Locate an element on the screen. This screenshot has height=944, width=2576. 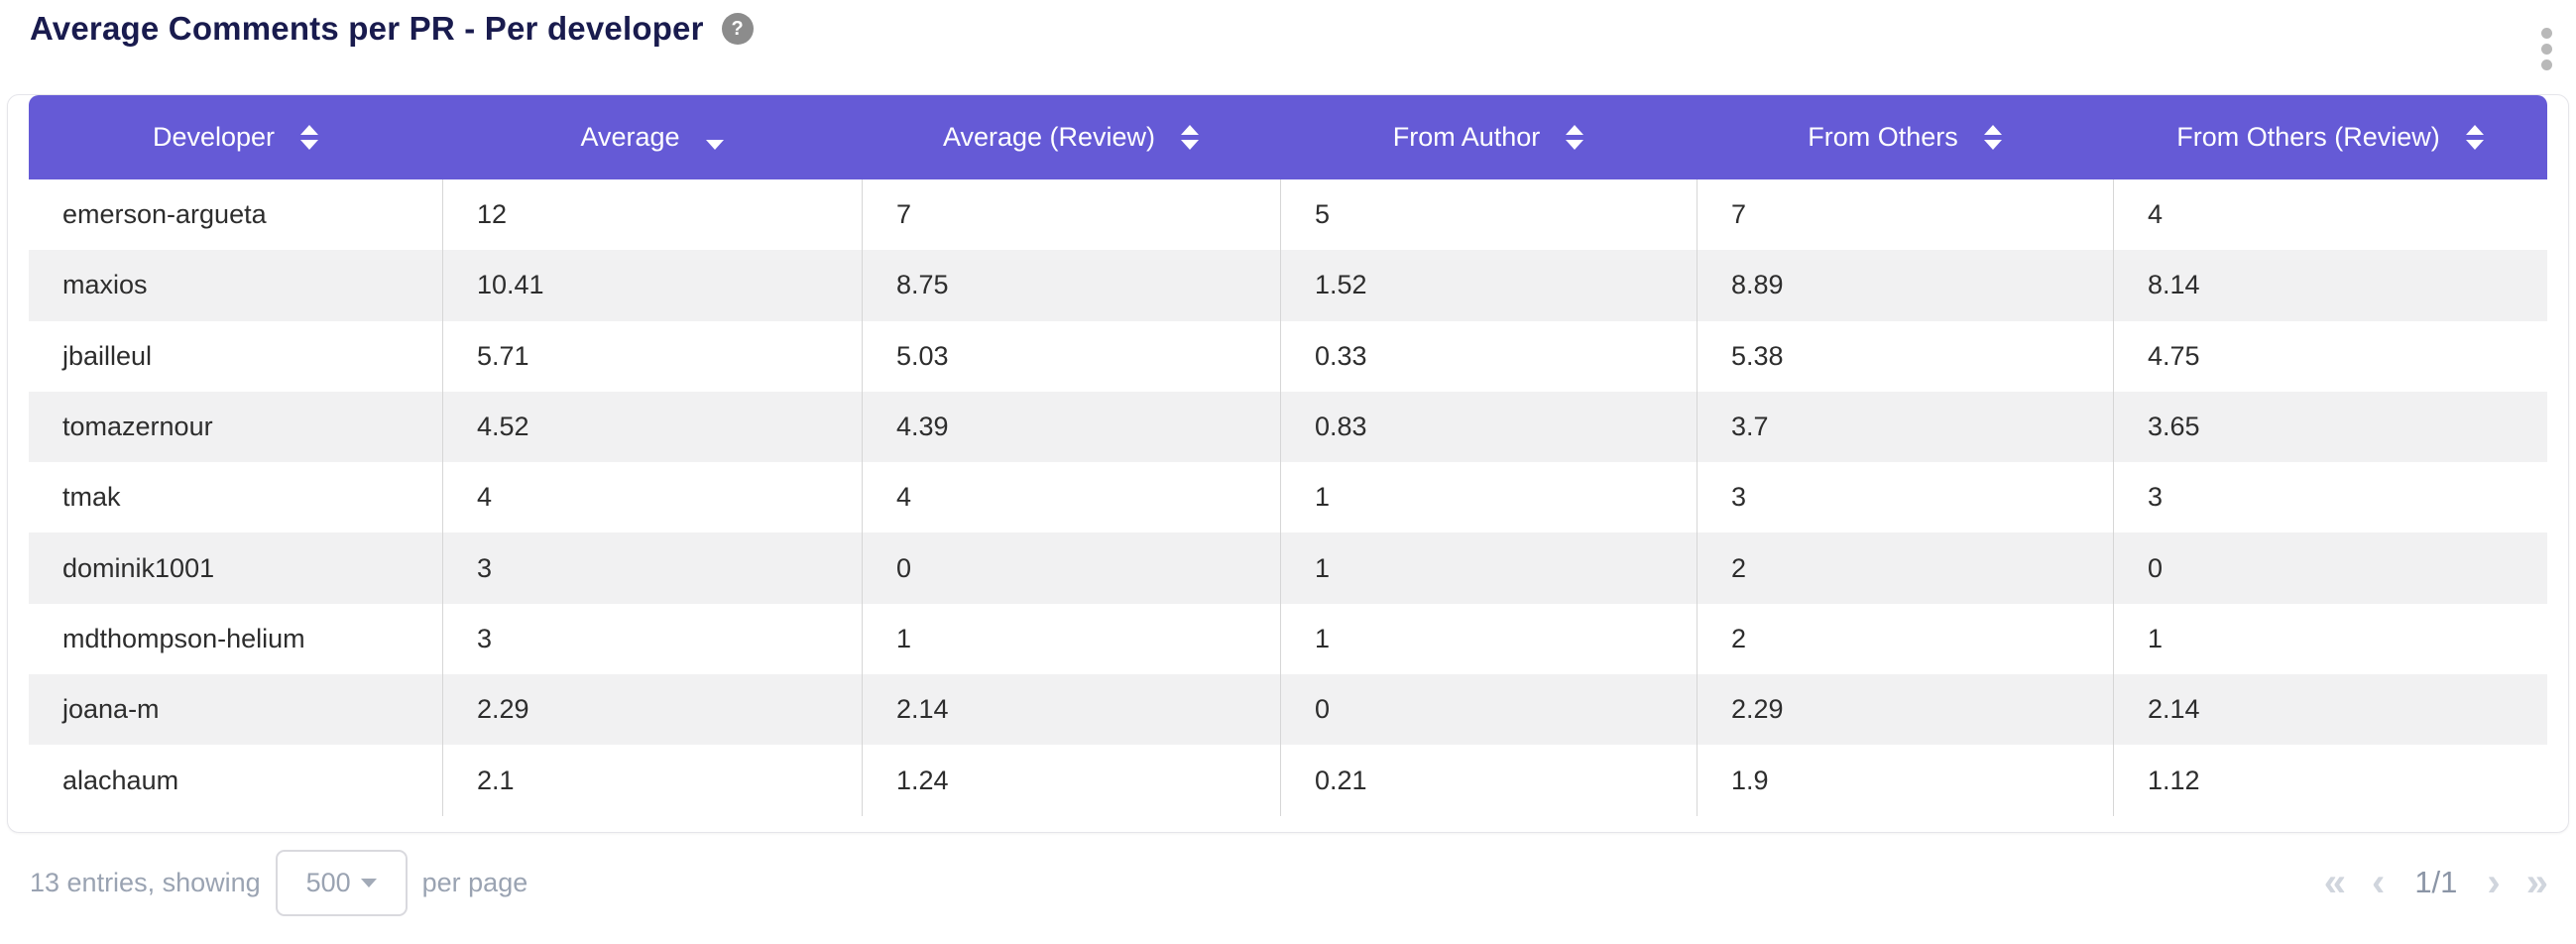
table-row: alachaum 2.1 1.24 0.21 1.9 1.12 is located at coordinates (1288, 780).